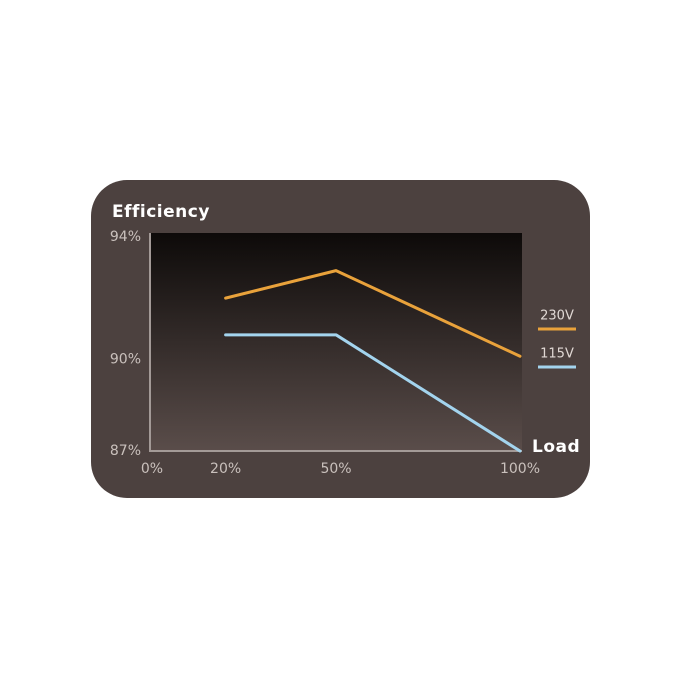  Describe the element at coordinates (335, 469) in the screenshot. I see `x-tick-label: 50%` at that location.